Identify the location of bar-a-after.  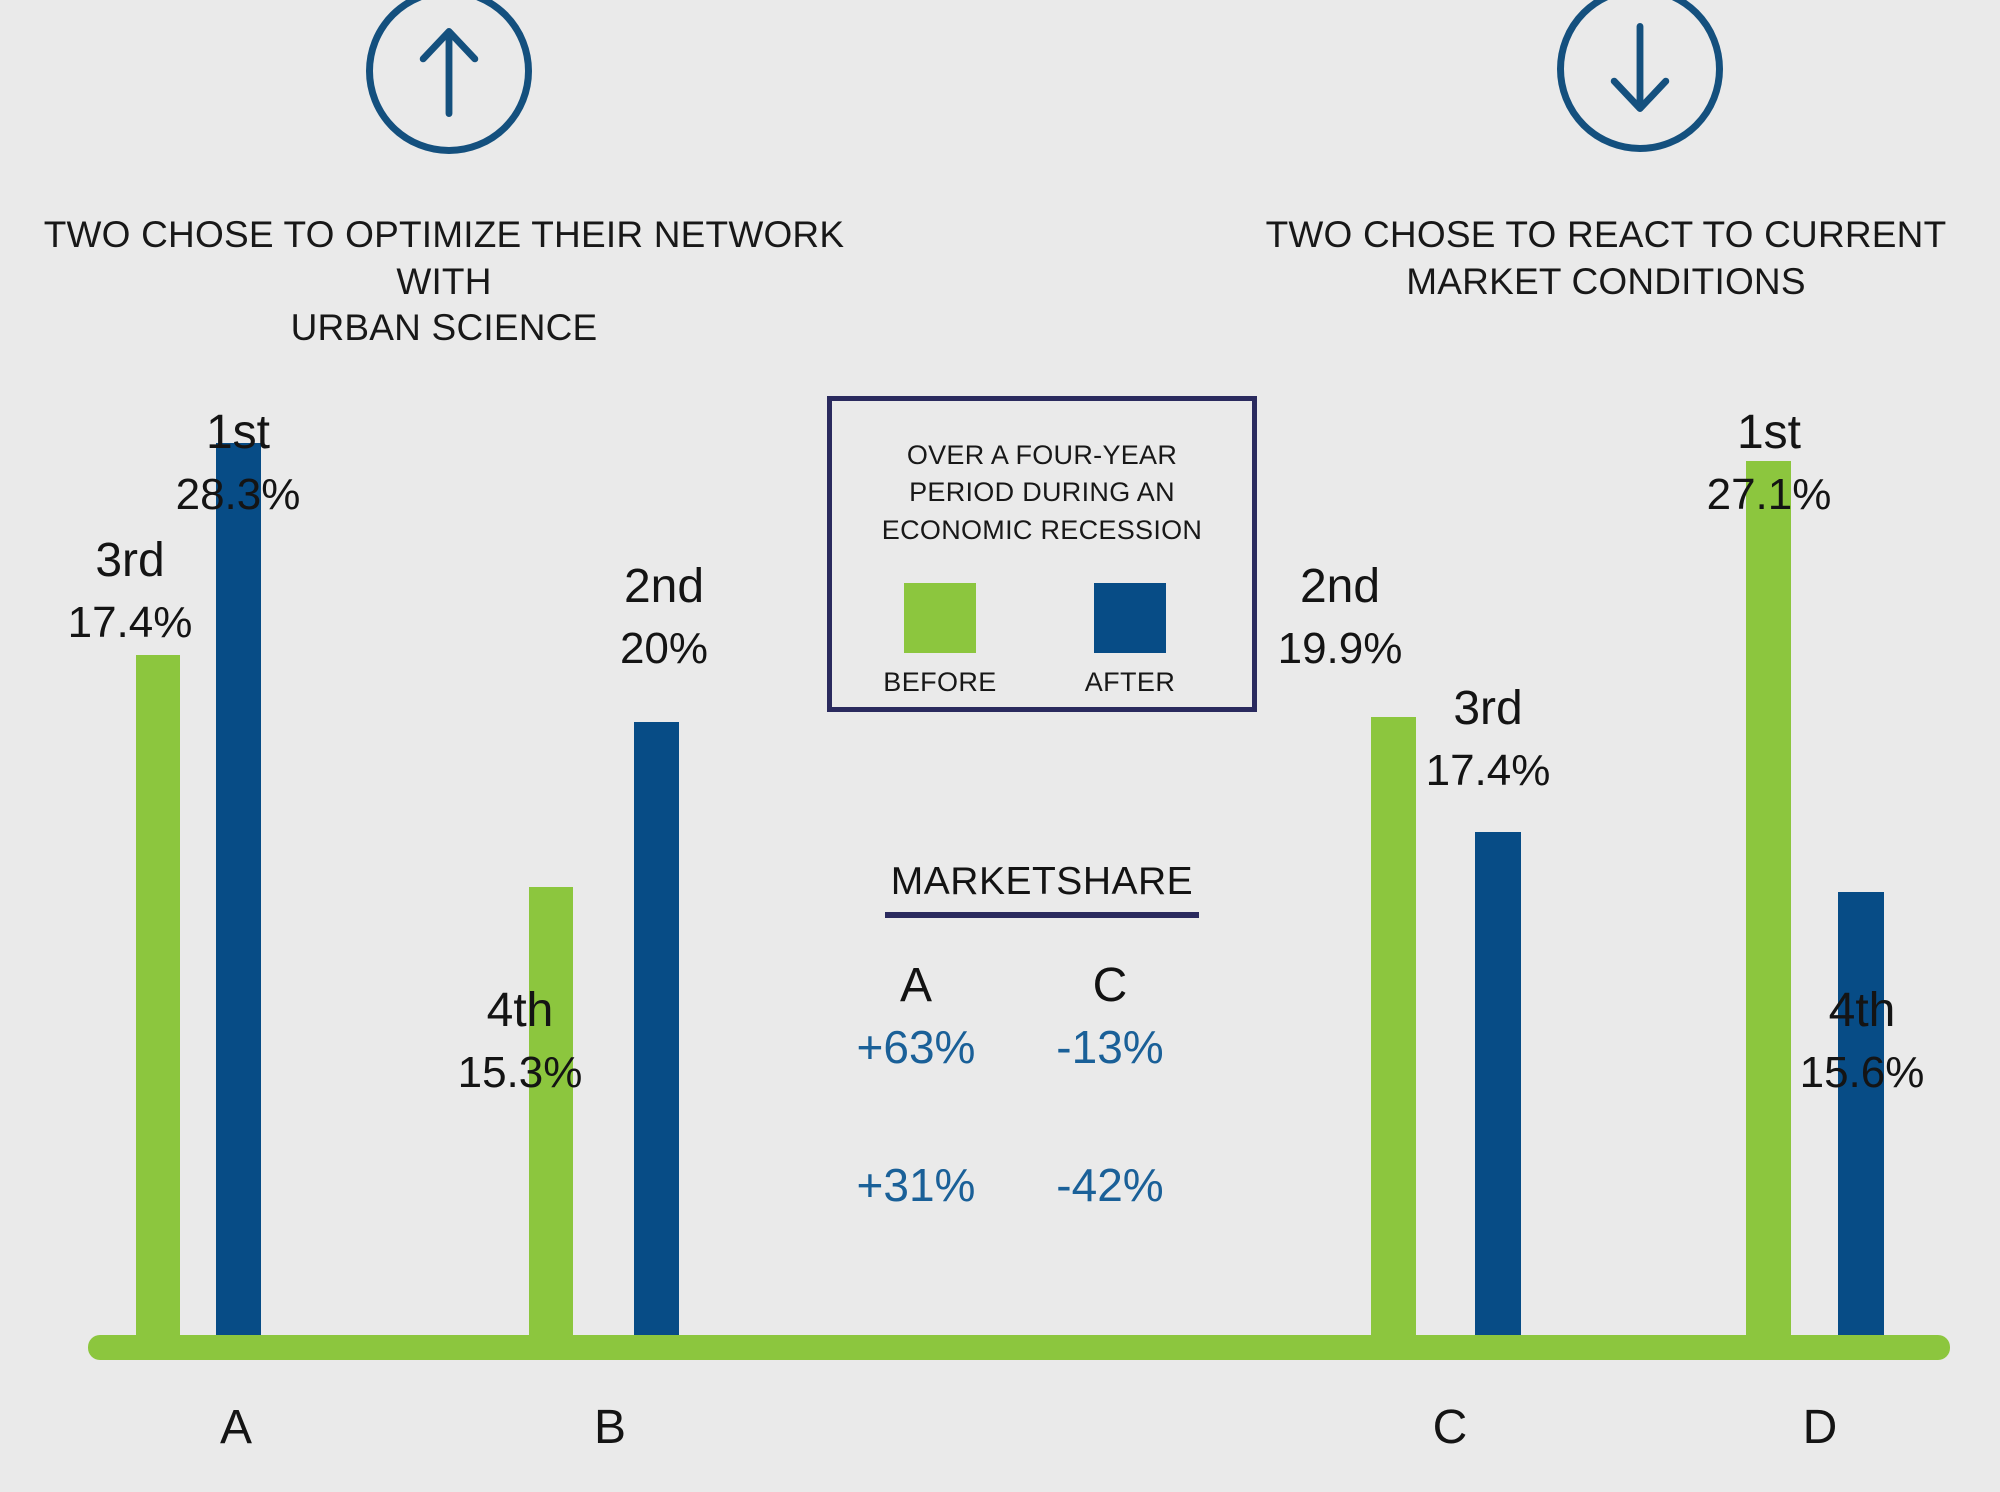
(238, 889).